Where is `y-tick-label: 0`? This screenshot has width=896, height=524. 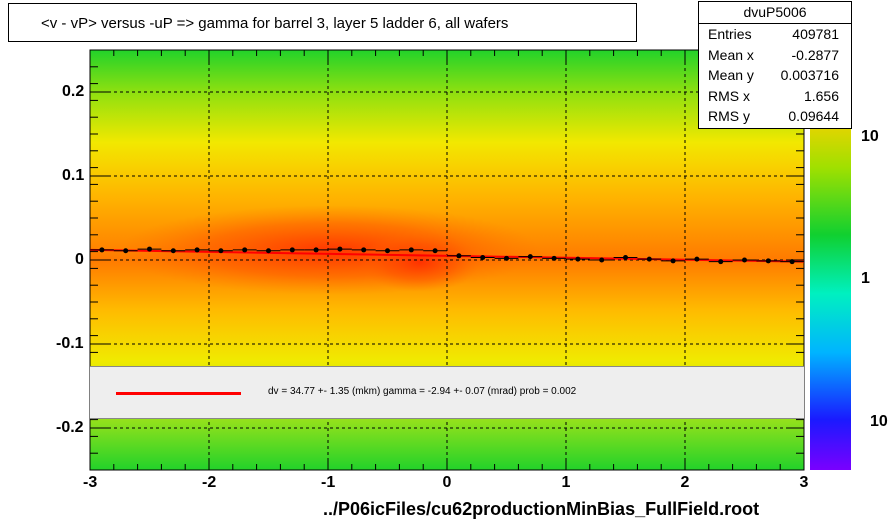 y-tick-label: 0 is located at coordinates (79, 259).